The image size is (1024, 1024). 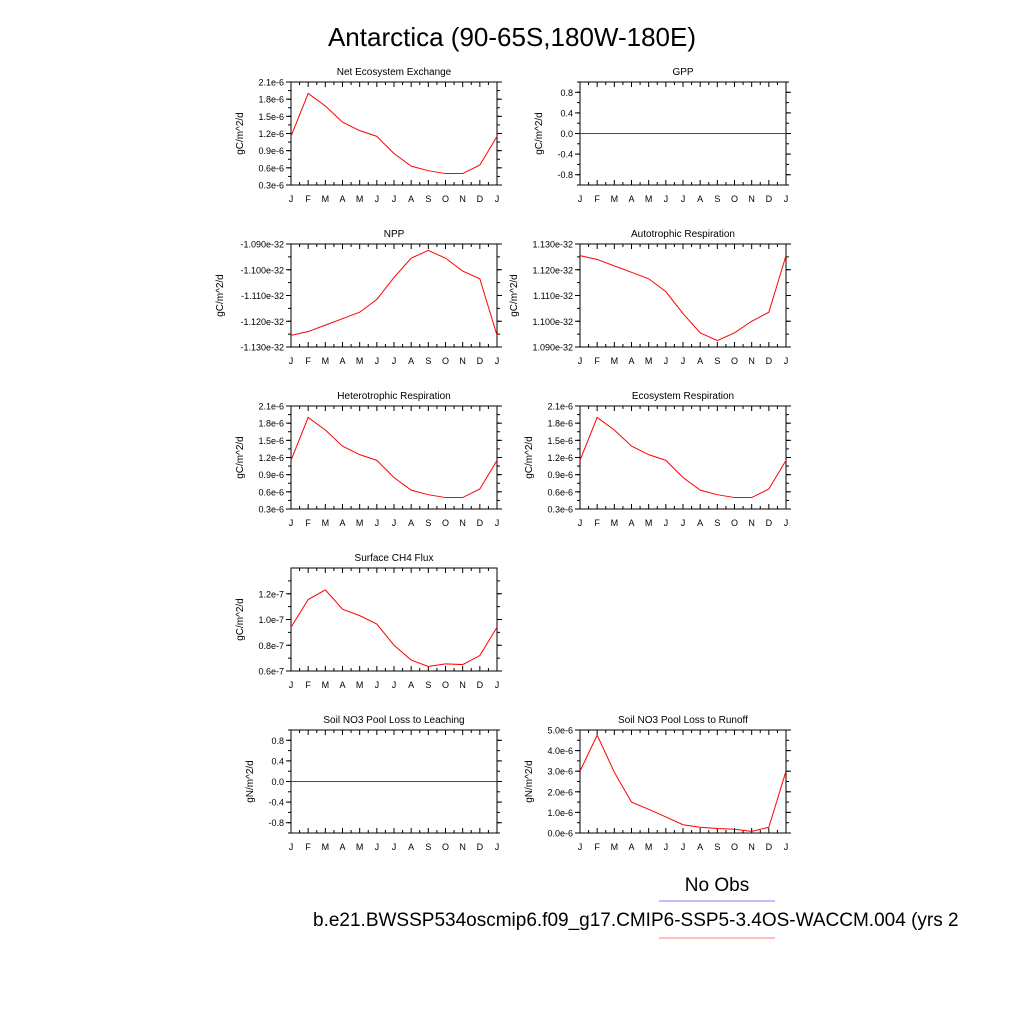 I want to click on y-tick-label: -0.4, so click(x=565, y=155).